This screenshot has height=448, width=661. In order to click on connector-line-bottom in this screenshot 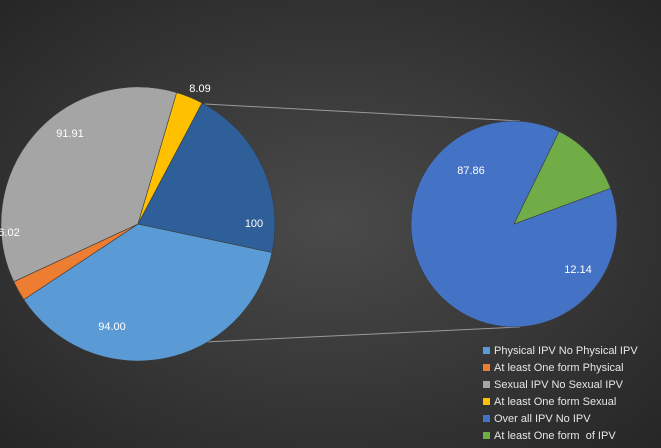, I will do `click(362, 334)`.